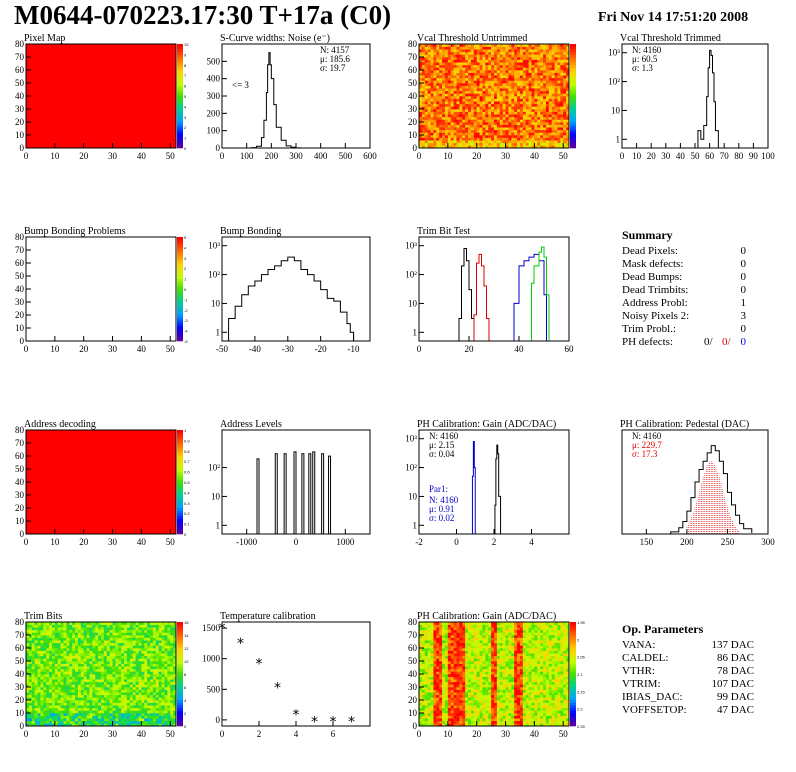 Image resolution: width=796 pixels, height=772 pixels. I want to click on series-peak, so click(285, 493).